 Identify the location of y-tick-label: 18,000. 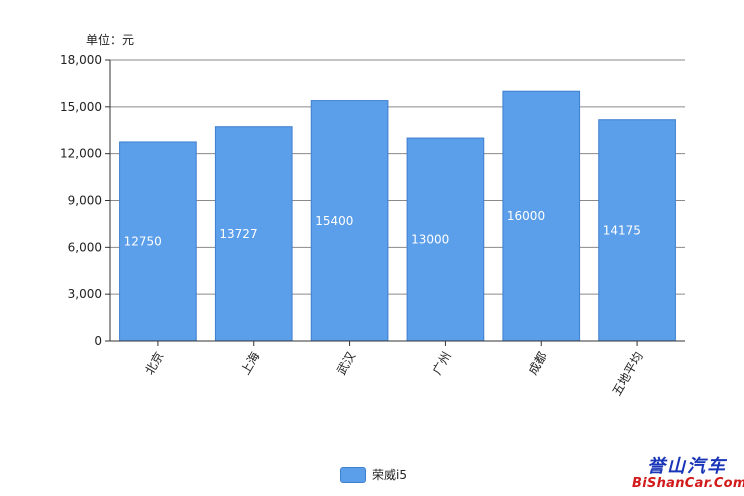
(81, 60).